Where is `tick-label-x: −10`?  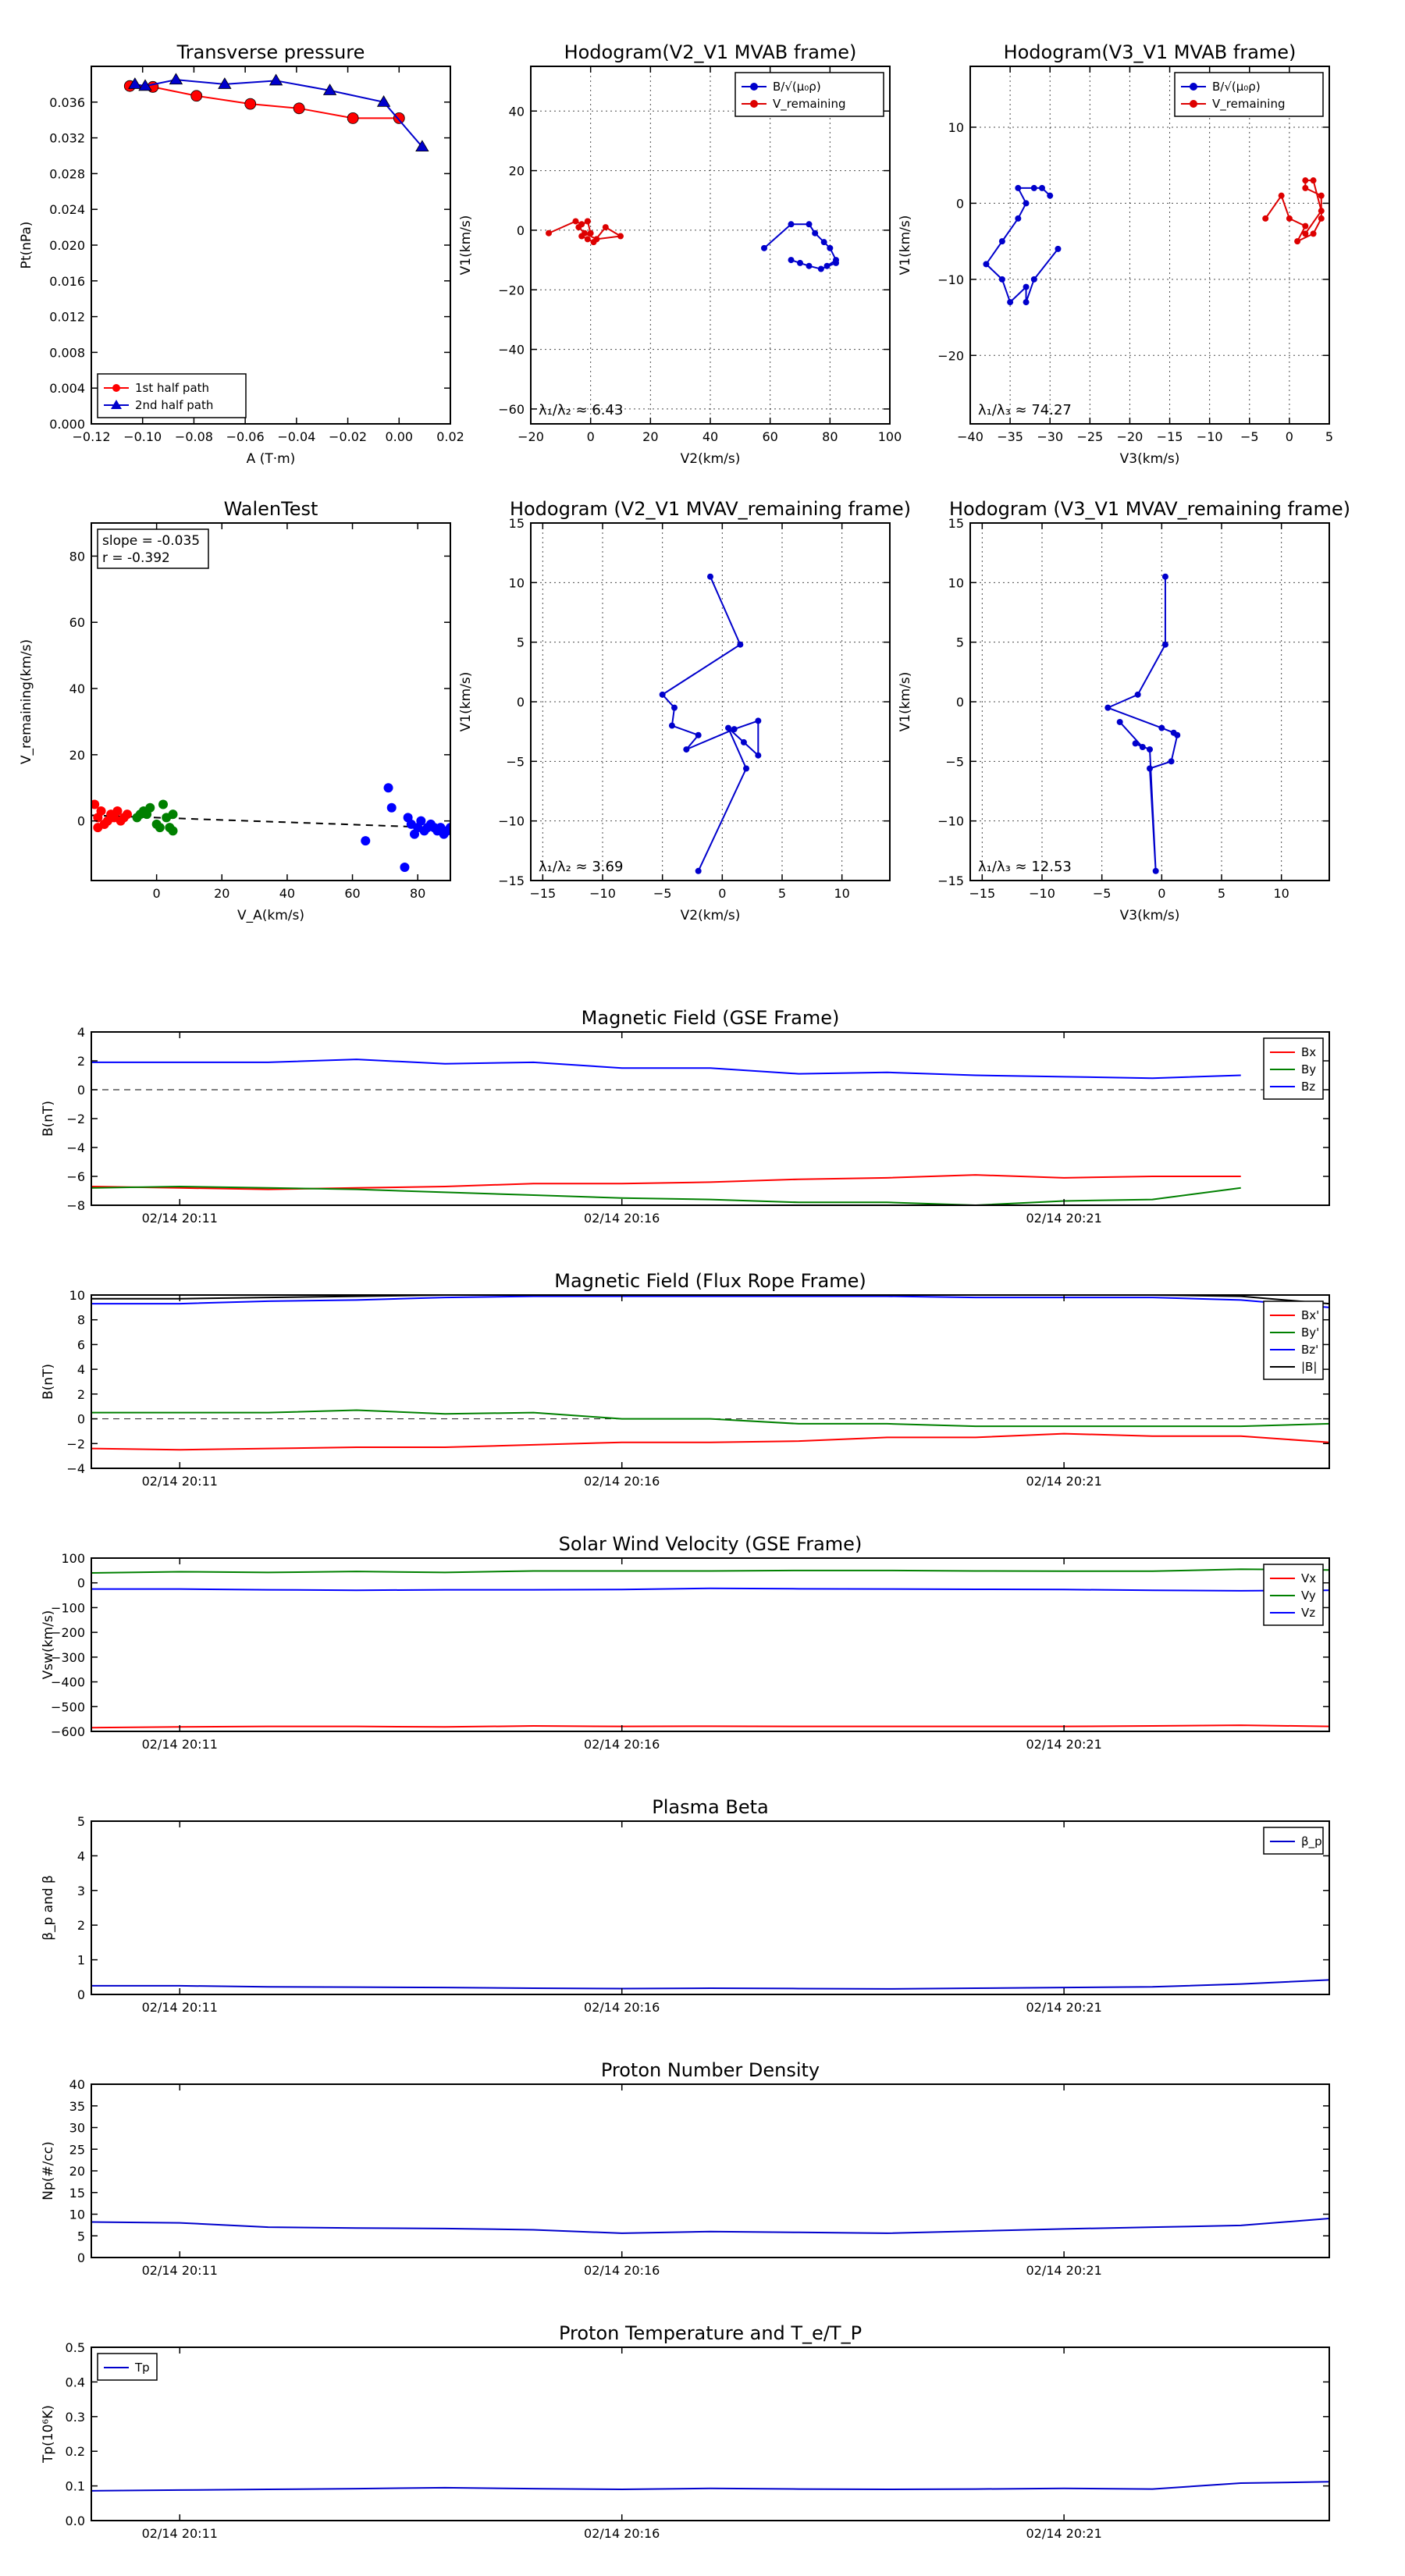
tick-label-x: −10 is located at coordinates (1210, 436).